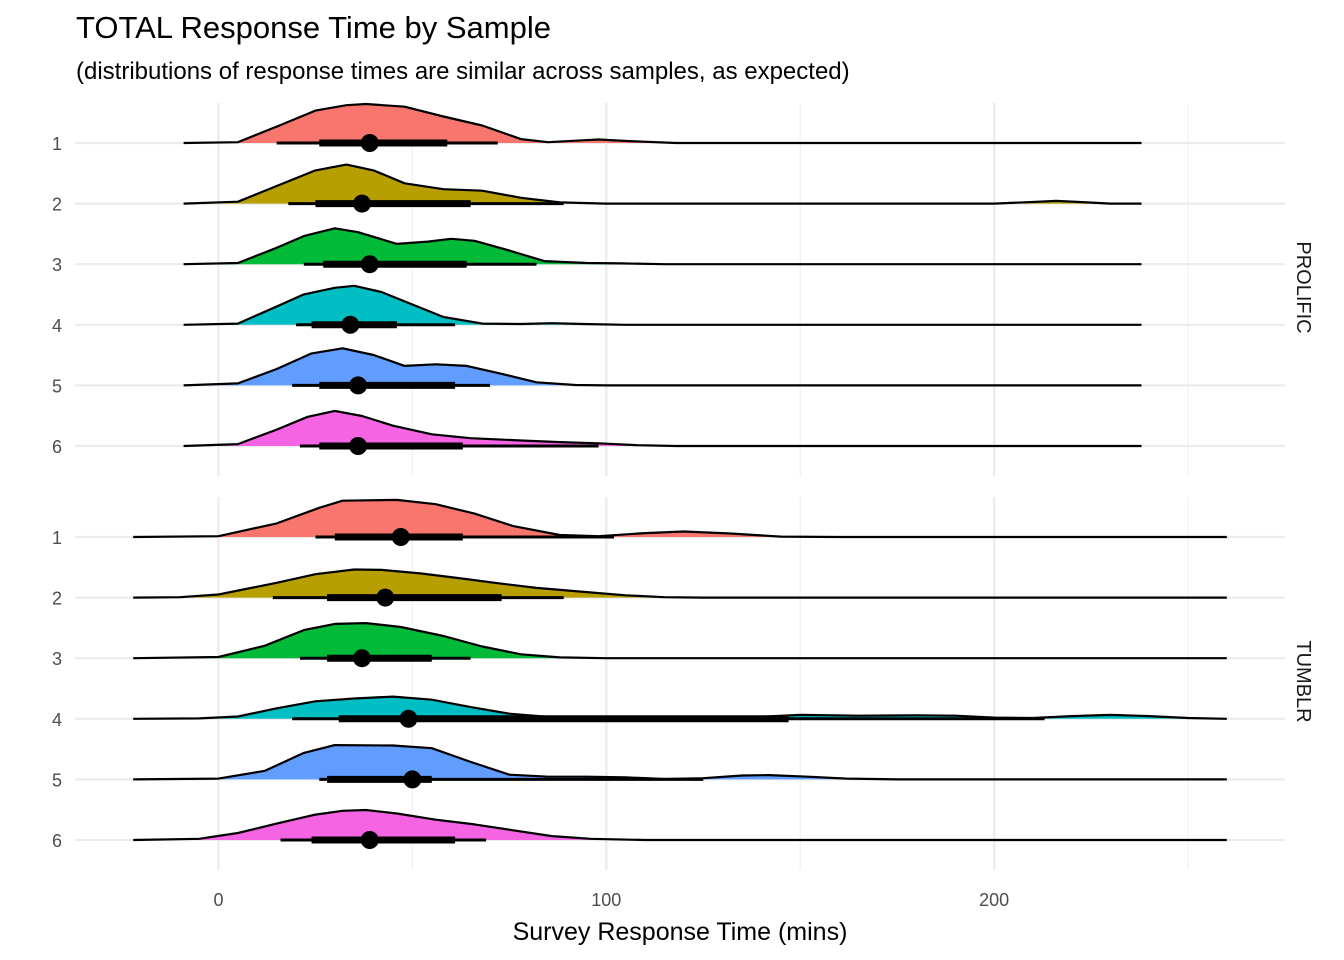 The height and width of the screenshot is (960, 1344). Describe the element at coordinates (313, 27) in the screenshot. I see `chart-title: TOTAL Response Time by Sample` at that location.